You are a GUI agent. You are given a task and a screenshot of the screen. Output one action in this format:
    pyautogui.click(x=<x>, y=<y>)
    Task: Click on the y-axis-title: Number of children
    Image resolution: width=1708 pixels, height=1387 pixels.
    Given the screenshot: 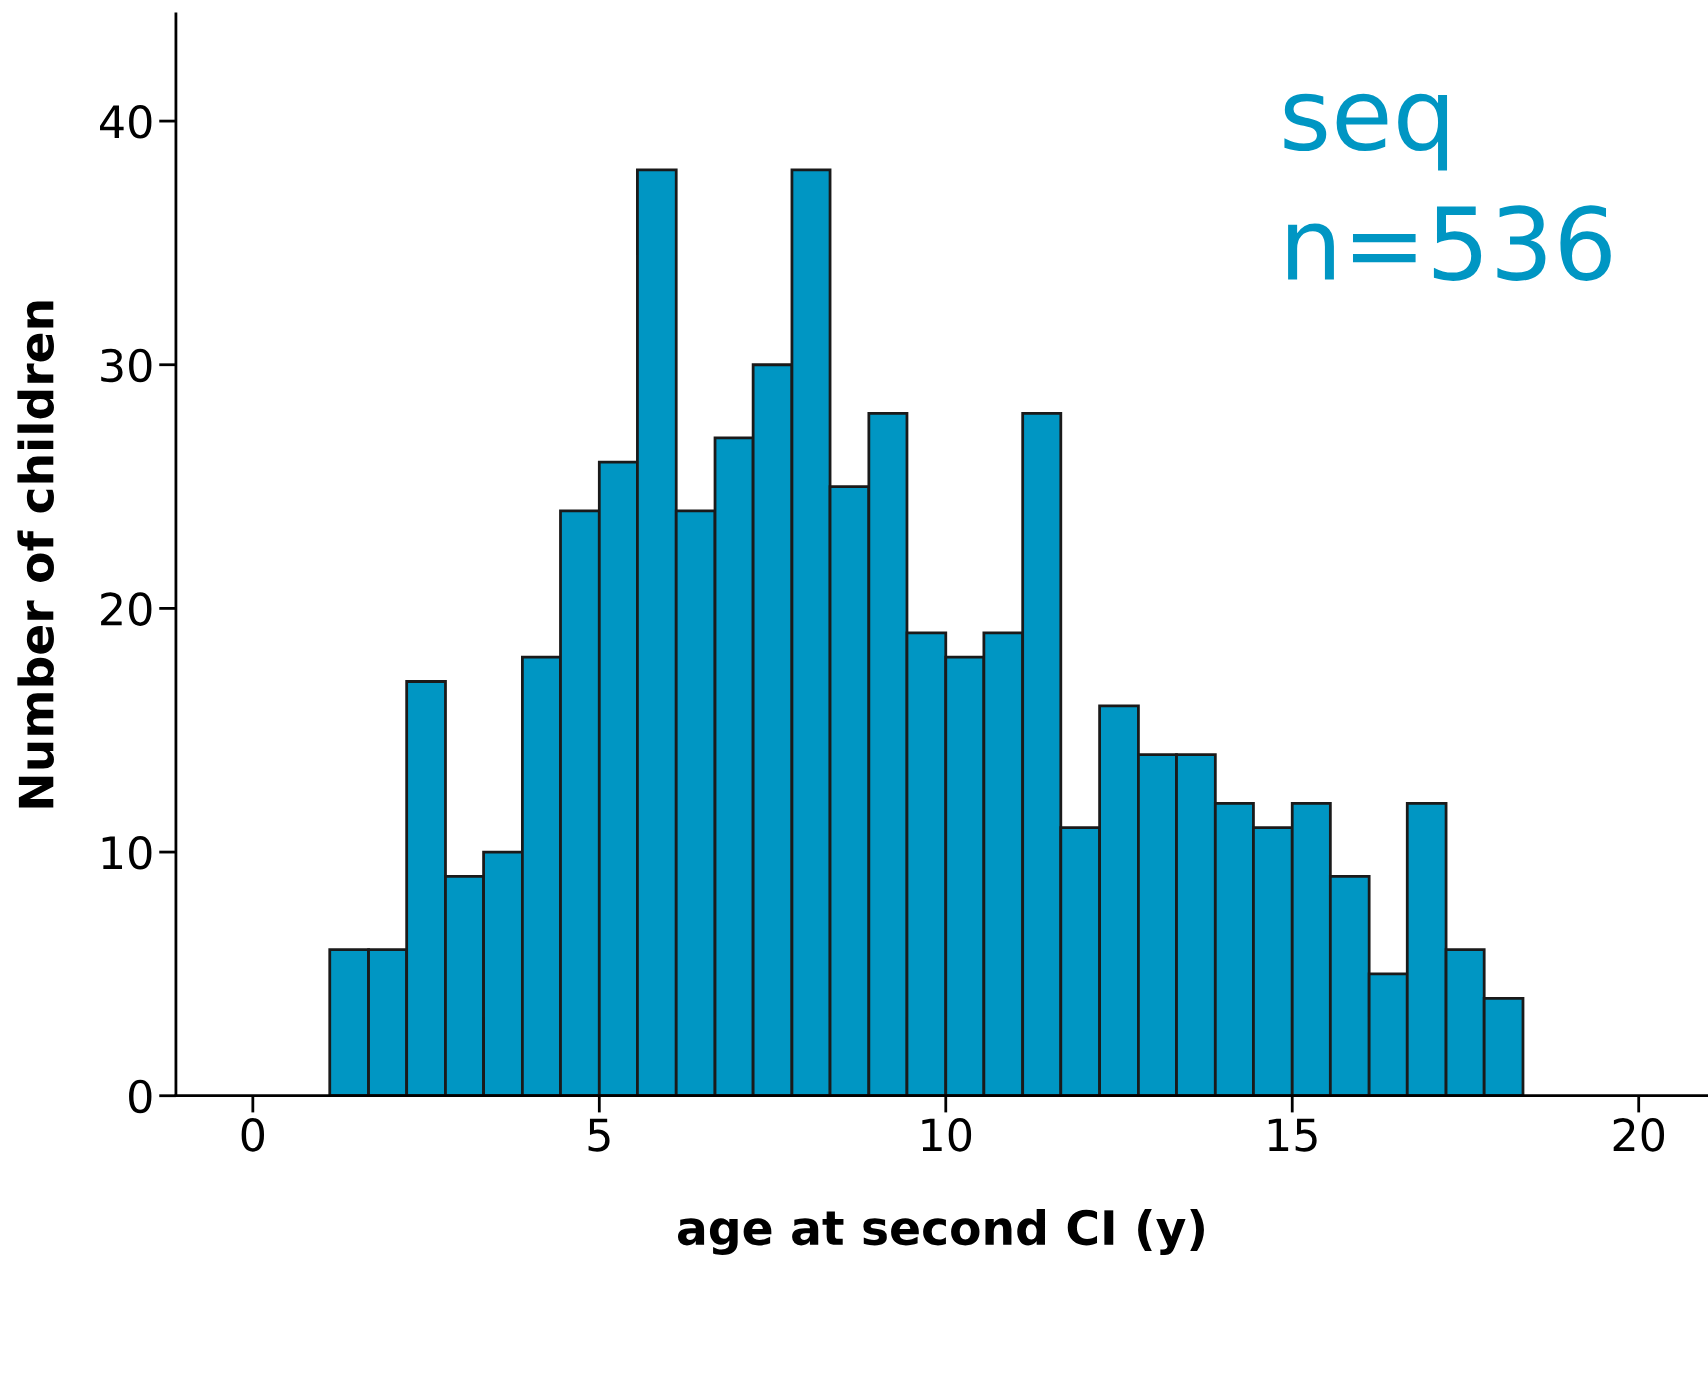 What is the action you would take?
    pyautogui.click(x=35, y=554)
    